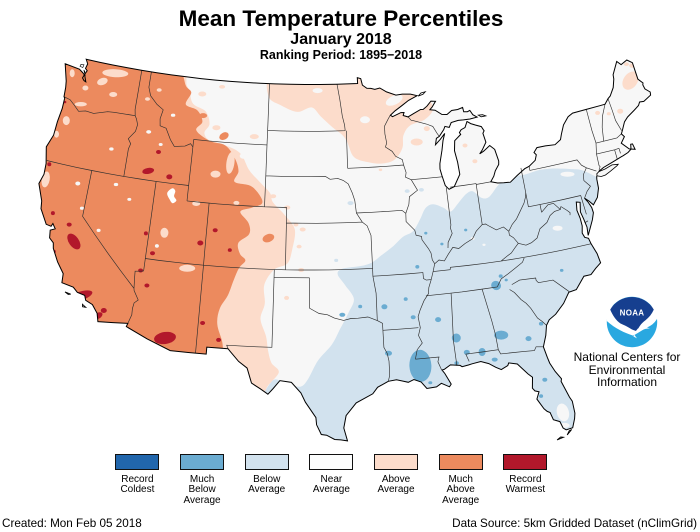 Image resolution: width=700 pixels, height=532 pixels. I want to click on svg-text: NOAA, so click(632, 313).